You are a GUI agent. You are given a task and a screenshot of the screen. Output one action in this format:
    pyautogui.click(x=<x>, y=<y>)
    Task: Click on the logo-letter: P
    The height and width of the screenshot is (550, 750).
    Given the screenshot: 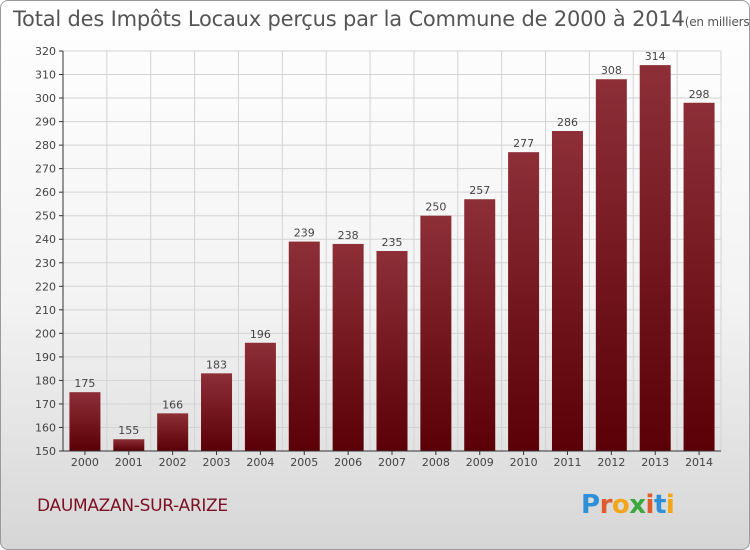 What is the action you would take?
    pyautogui.click(x=590, y=505)
    